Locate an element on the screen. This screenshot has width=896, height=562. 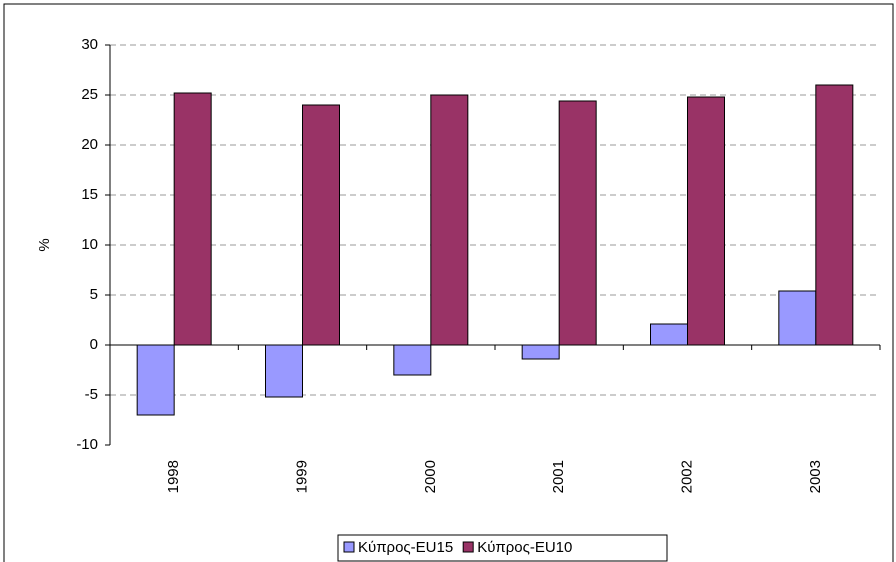
y-tick-label: 25 is located at coordinates (89, 94).